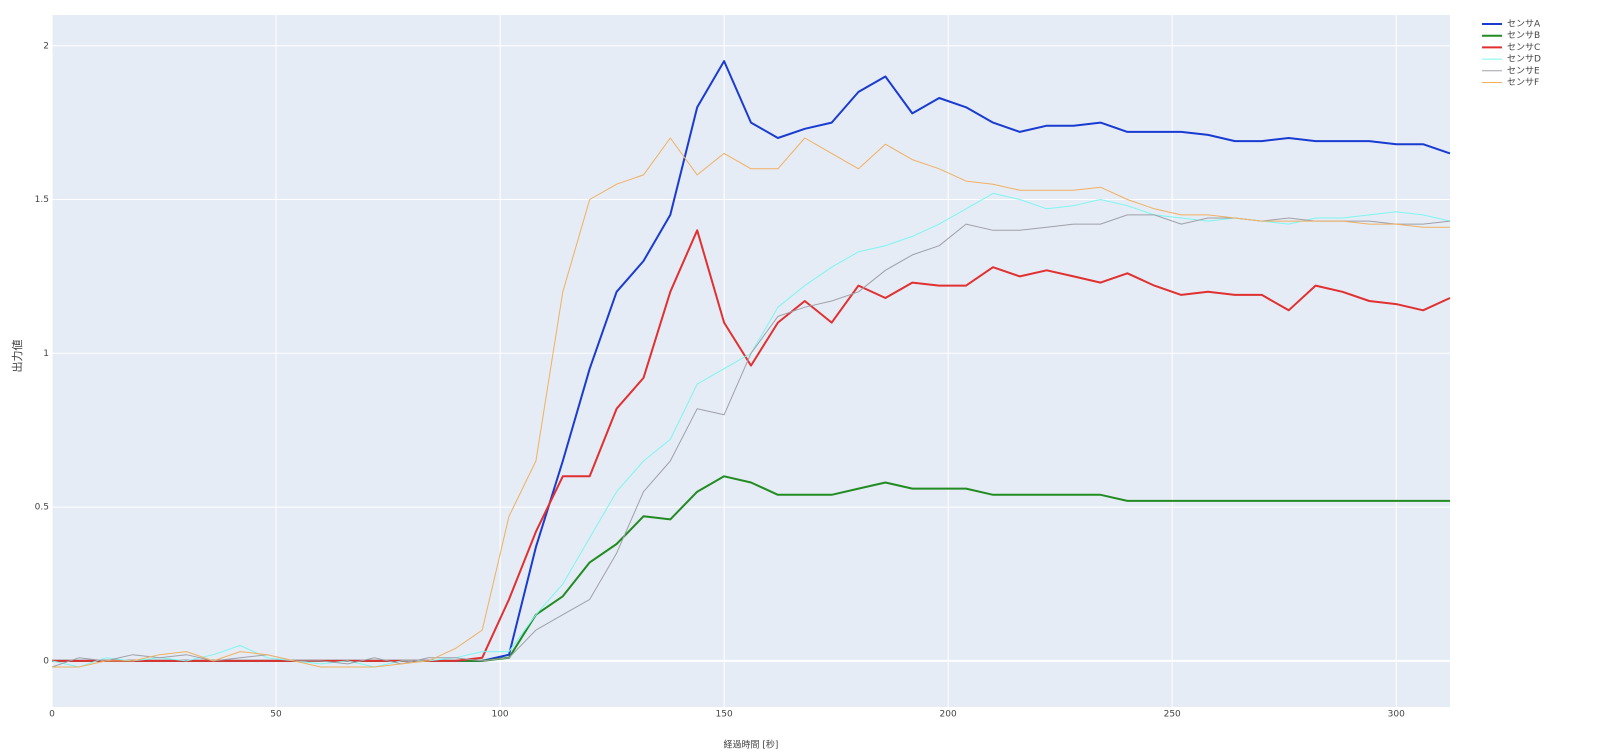  What do you see at coordinates (751, 745) in the screenshot?
I see `x-axis-title: 経過時間 [秒]` at bounding box center [751, 745].